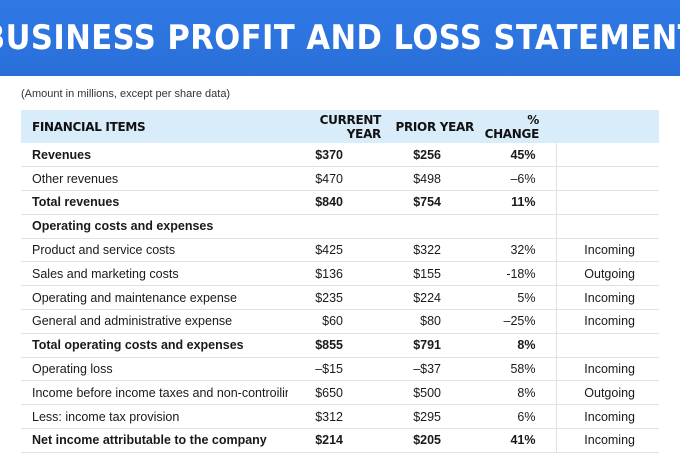 Image resolution: width=680 pixels, height=453 pixels. I want to click on prior-year-value: $498, so click(427, 178).